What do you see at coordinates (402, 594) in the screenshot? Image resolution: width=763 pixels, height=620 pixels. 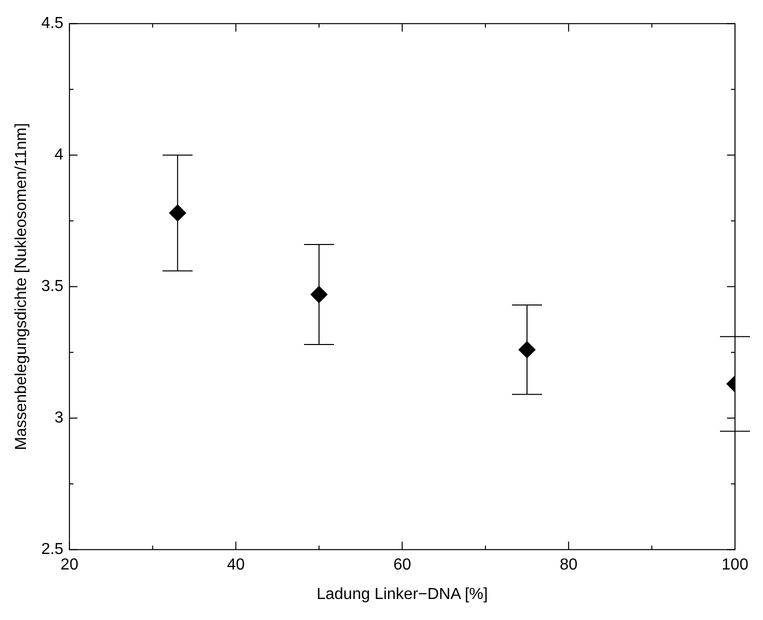 I see `x-axis-title: Ladung Linker−DNA [%]` at bounding box center [402, 594].